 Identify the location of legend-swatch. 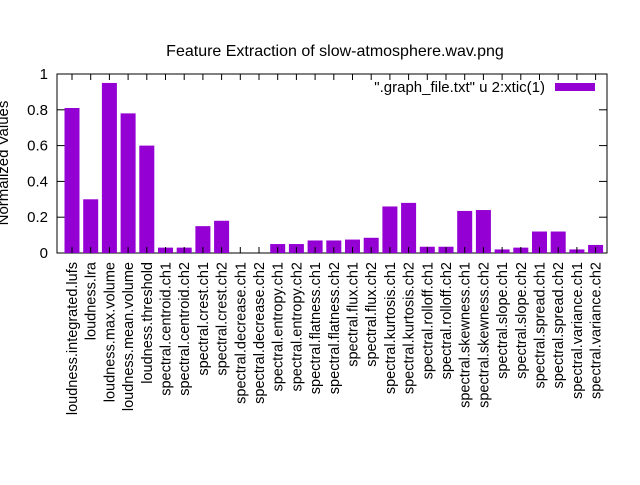
(575, 87).